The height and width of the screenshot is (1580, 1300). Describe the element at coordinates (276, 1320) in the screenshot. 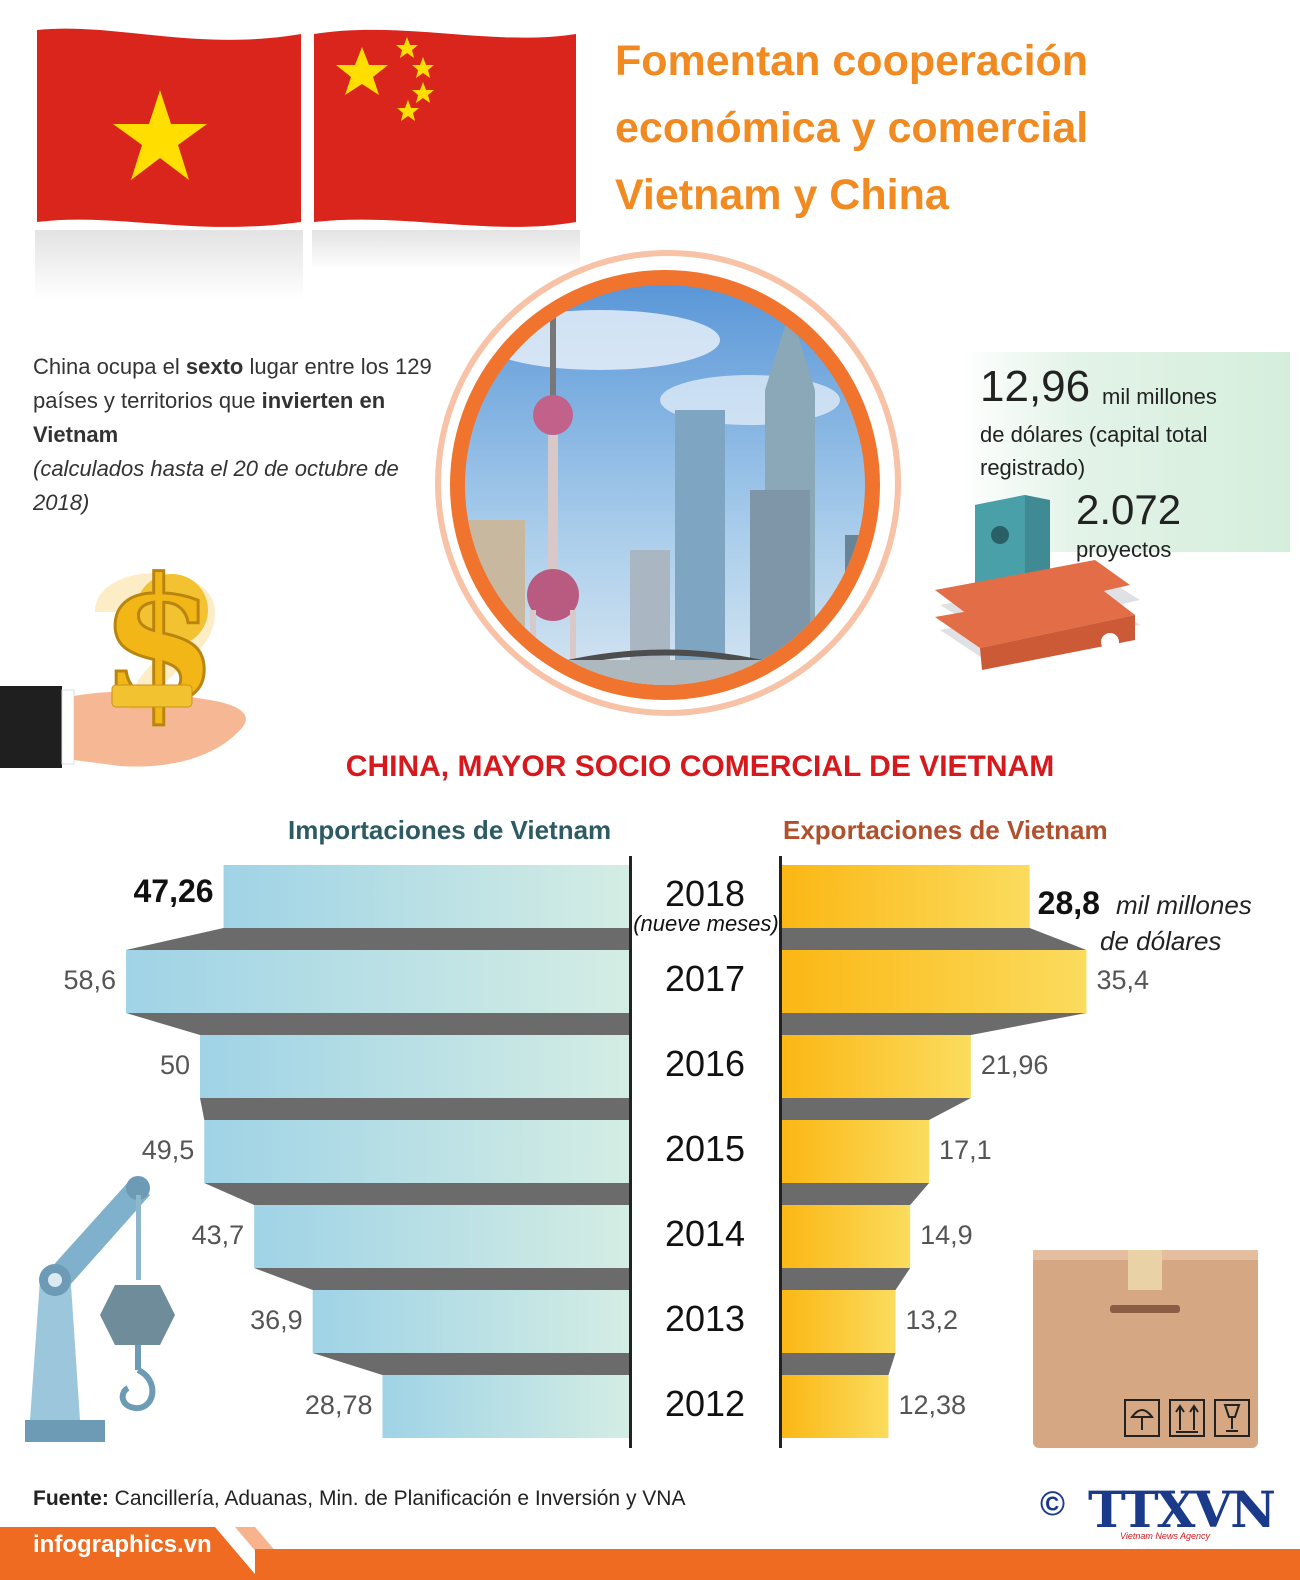

I see `imports-value-label: 36,9` at that location.